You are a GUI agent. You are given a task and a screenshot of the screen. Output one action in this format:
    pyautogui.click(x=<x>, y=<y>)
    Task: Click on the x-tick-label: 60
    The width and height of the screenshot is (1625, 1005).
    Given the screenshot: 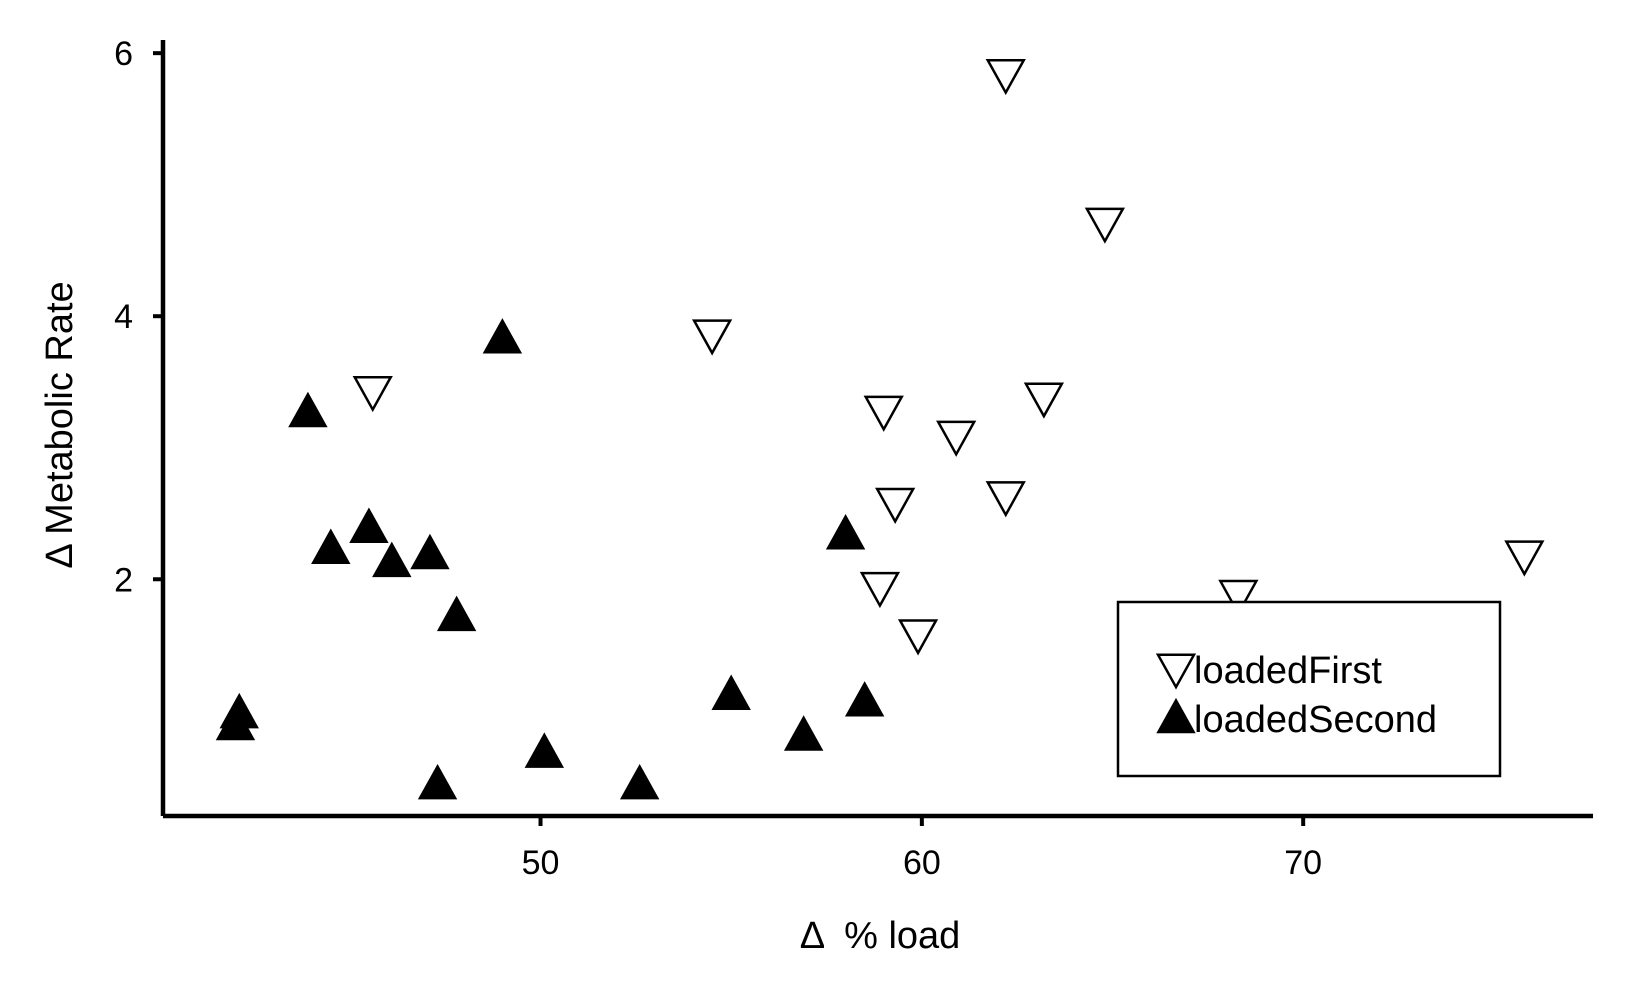 What is the action you would take?
    pyautogui.click(x=922, y=863)
    